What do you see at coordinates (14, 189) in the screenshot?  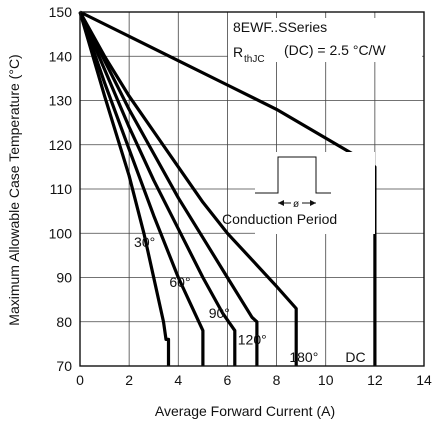 I see `y-axis-label: Maximum Allowable Case Temperature (°C)` at bounding box center [14, 189].